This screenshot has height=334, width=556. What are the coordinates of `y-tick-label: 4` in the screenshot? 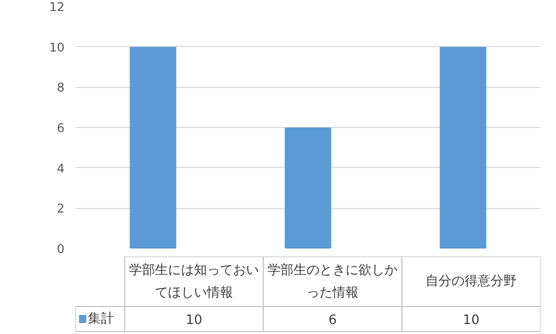 It's located at (60, 168).